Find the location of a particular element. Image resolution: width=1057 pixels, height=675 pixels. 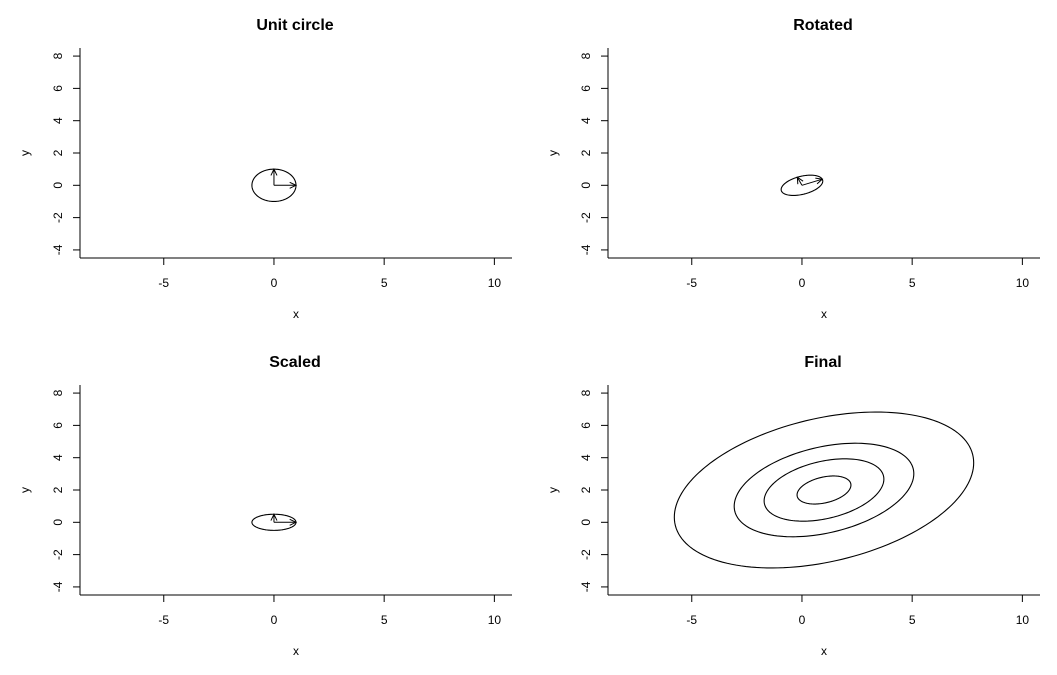

panel-title: Unit circle is located at coordinates (294, 25).